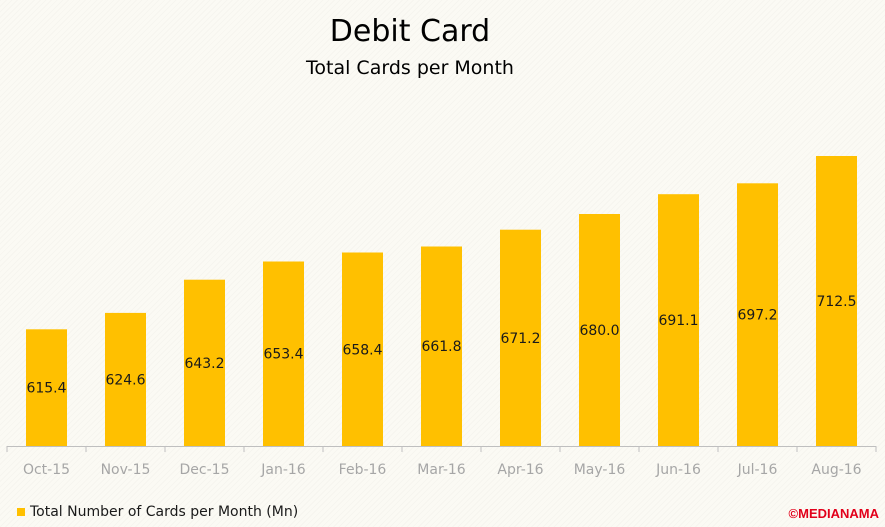 The width and height of the screenshot is (885, 527). I want to click on watermark: ©MEDIANAMA, so click(833, 513).